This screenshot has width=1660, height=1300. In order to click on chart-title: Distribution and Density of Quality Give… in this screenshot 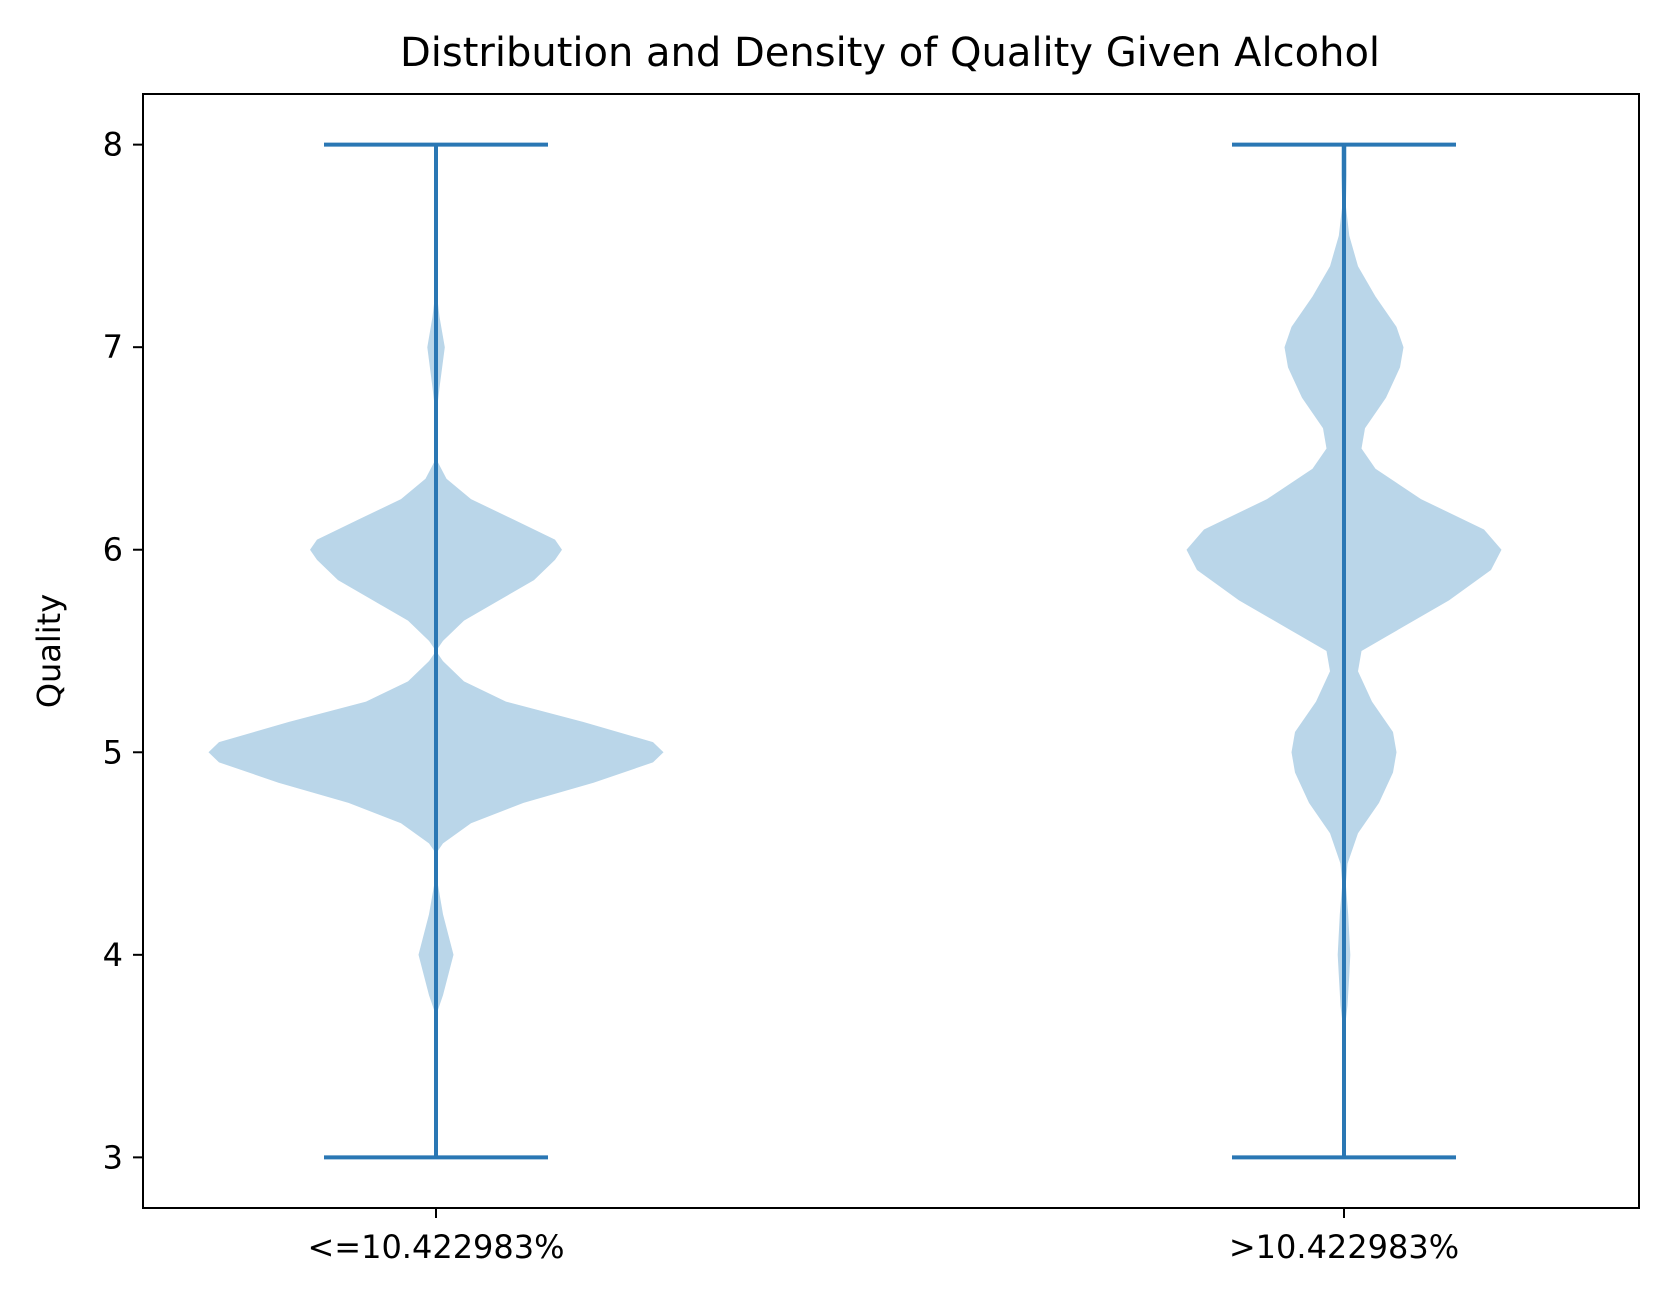, I will do `click(890, 53)`.